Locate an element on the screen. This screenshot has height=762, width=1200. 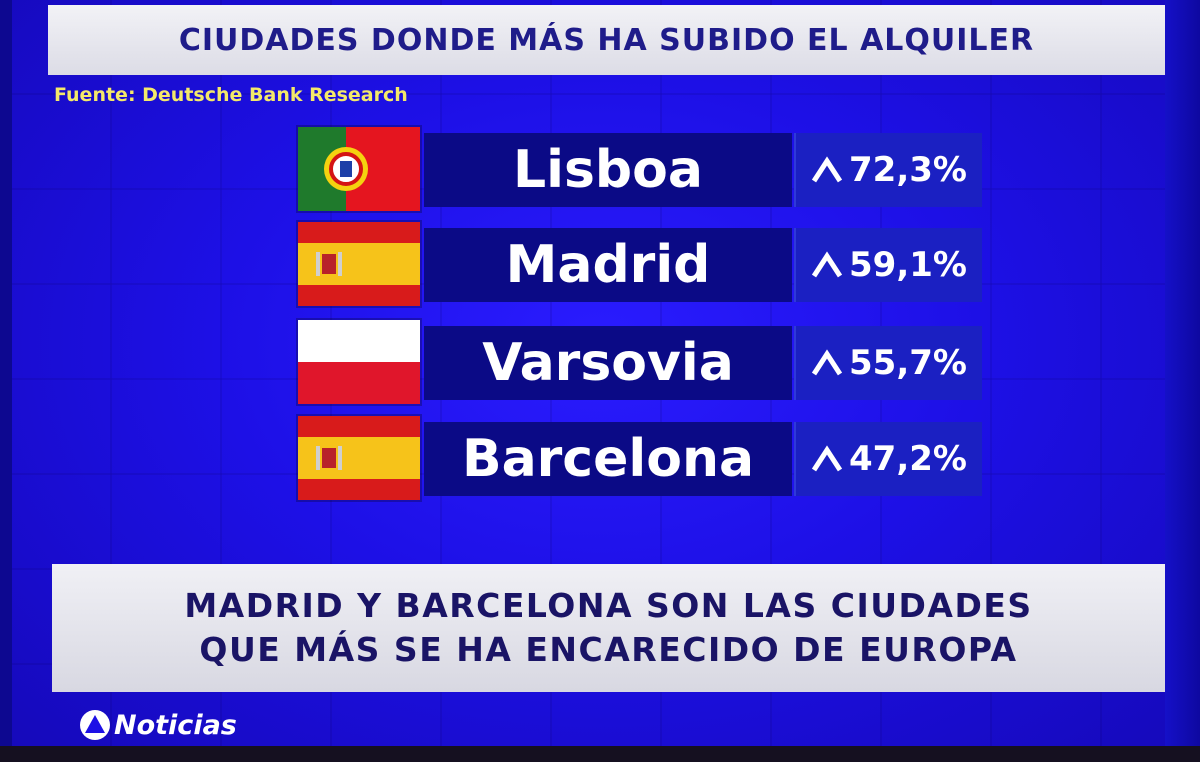
city-name: Lisboa is located at coordinates (608, 170).